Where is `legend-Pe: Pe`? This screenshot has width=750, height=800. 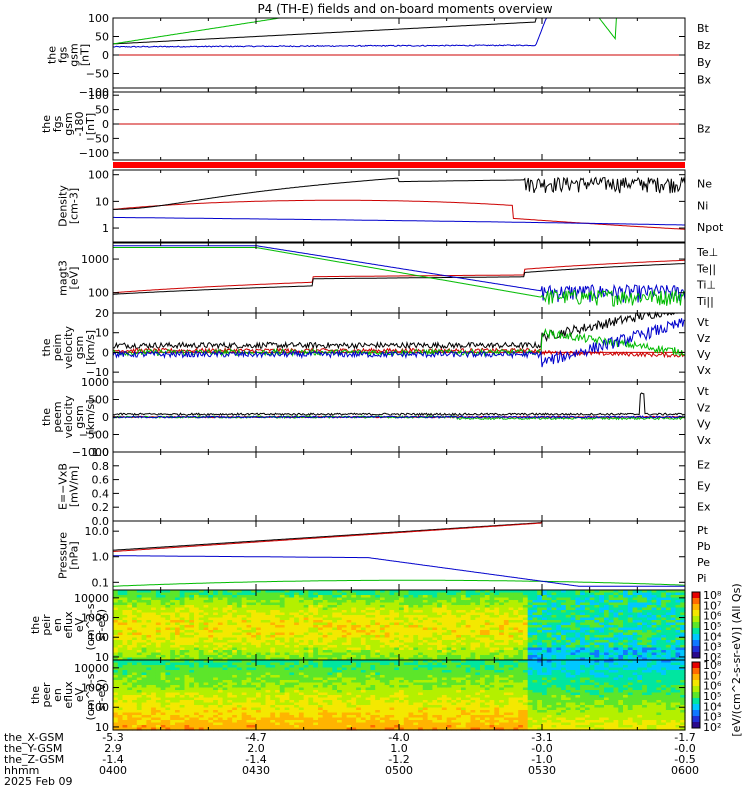 legend-Pe: Pe is located at coordinates (703, 562).